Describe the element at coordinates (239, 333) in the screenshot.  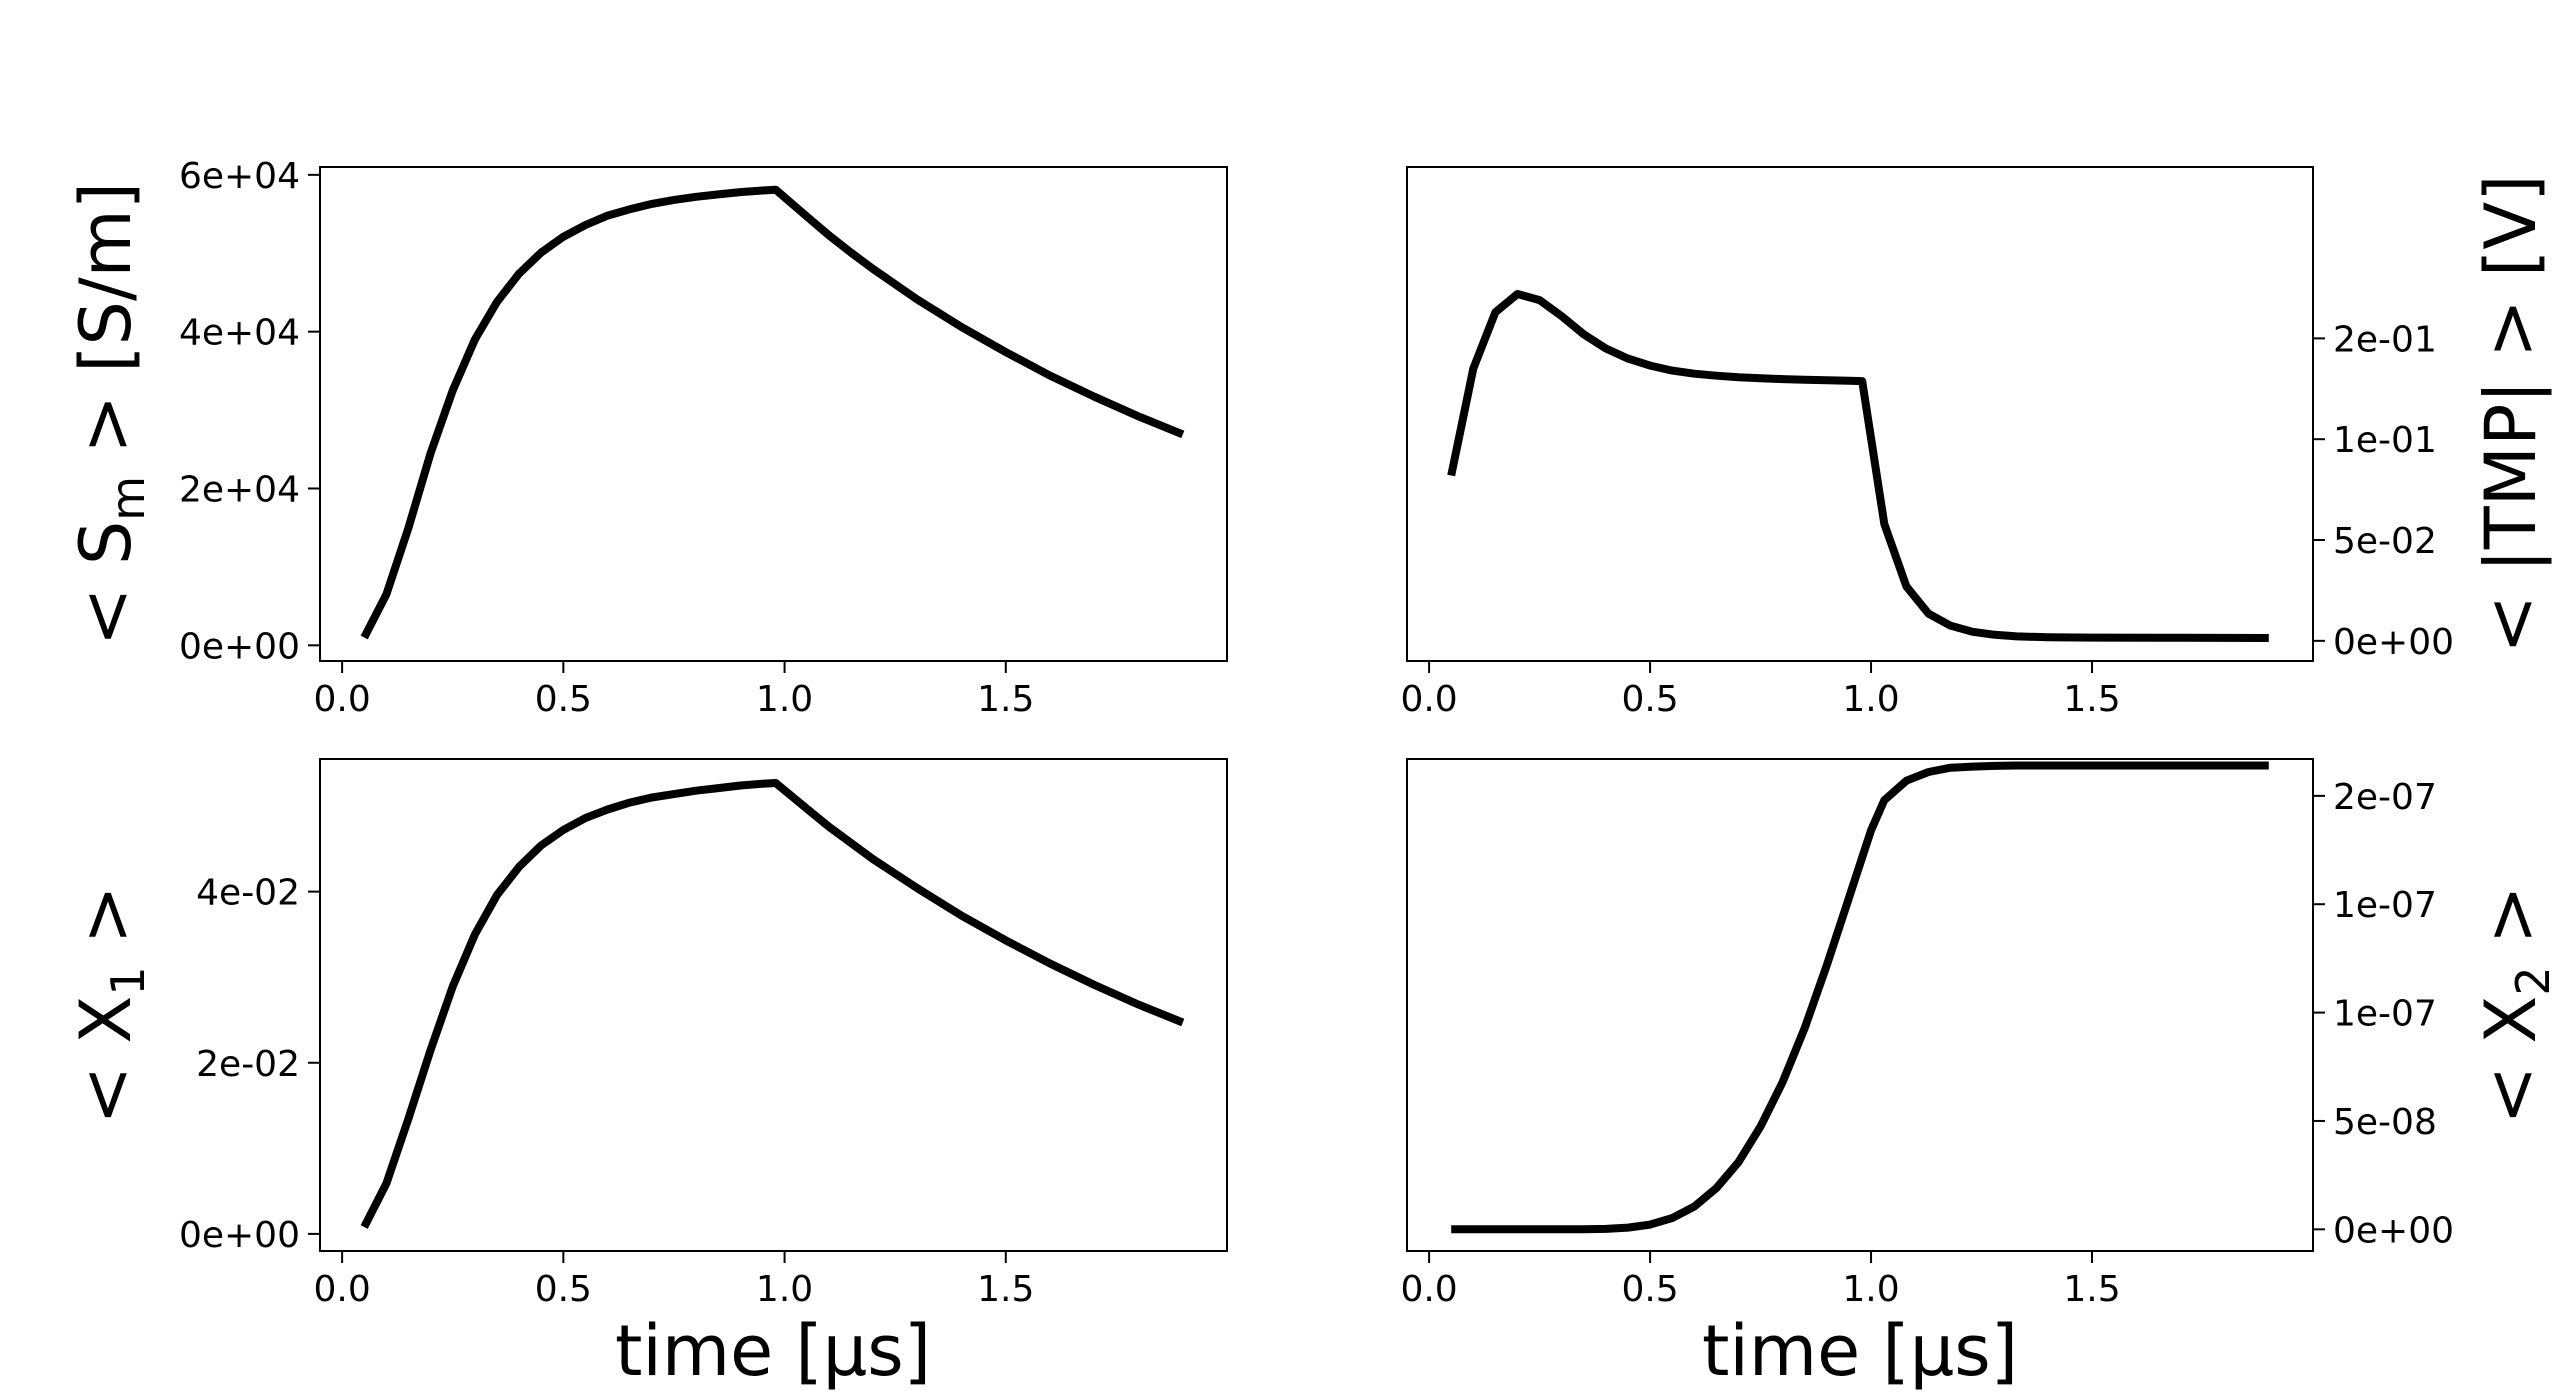
I see `y-tick-label: 4e+04` at that location.